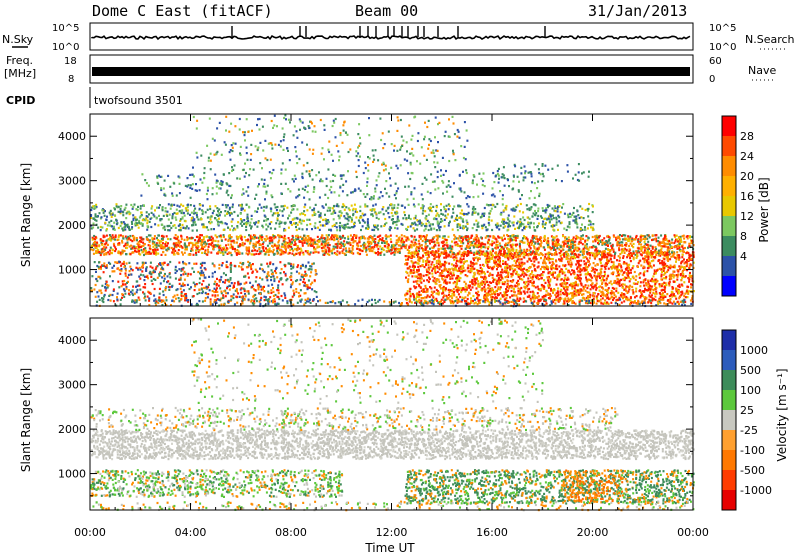  What do you see at coordinates (398, 37) in the screenshot?
I see `nsky-panel: N.Sky 10^5 10^0 10^5 10^0 N.Search` at bounding box center [398, 37].